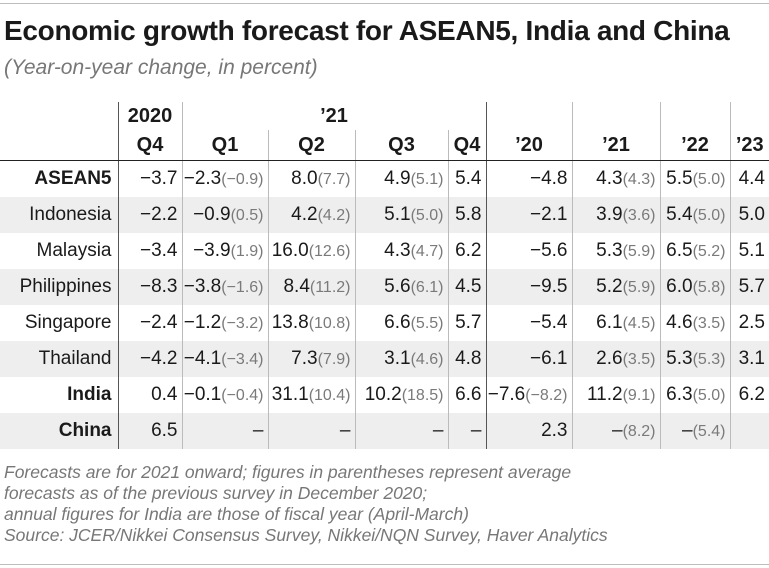 The width and height of the screenshot is (769, 568). What do you see at coordinates (224, 145) in the screenshot?
I see `header-quarter: Q1` at bounding box center [224, 145].